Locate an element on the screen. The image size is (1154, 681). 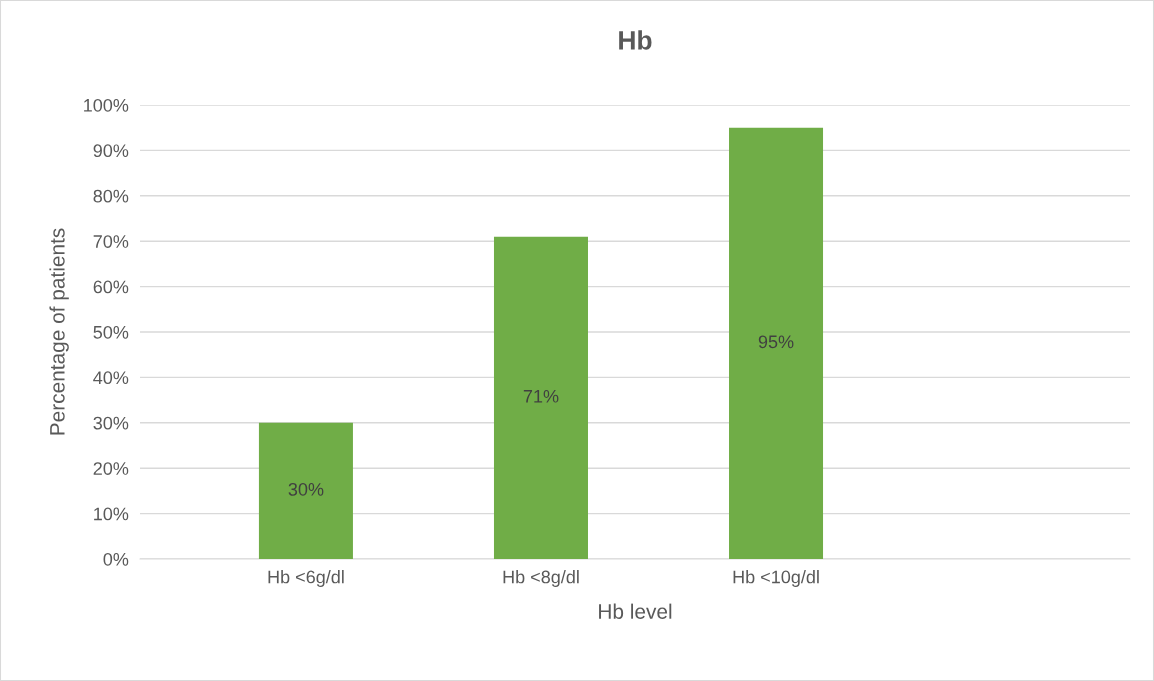
x-axis-title: Hb level is located at coordinates (635, 611).